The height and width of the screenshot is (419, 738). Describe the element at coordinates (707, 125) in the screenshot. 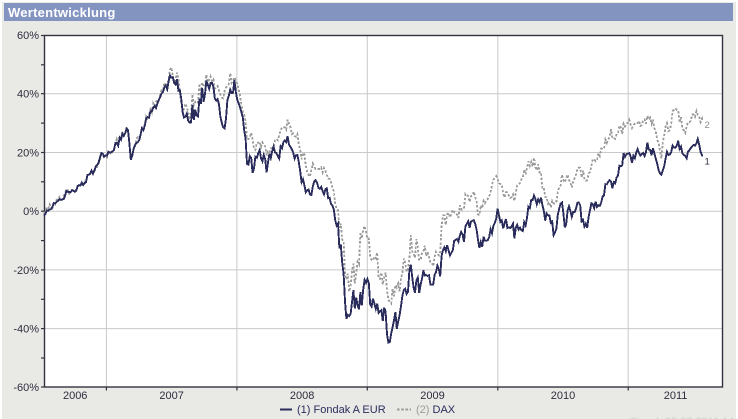

I see `svg-text: 2` at that location.